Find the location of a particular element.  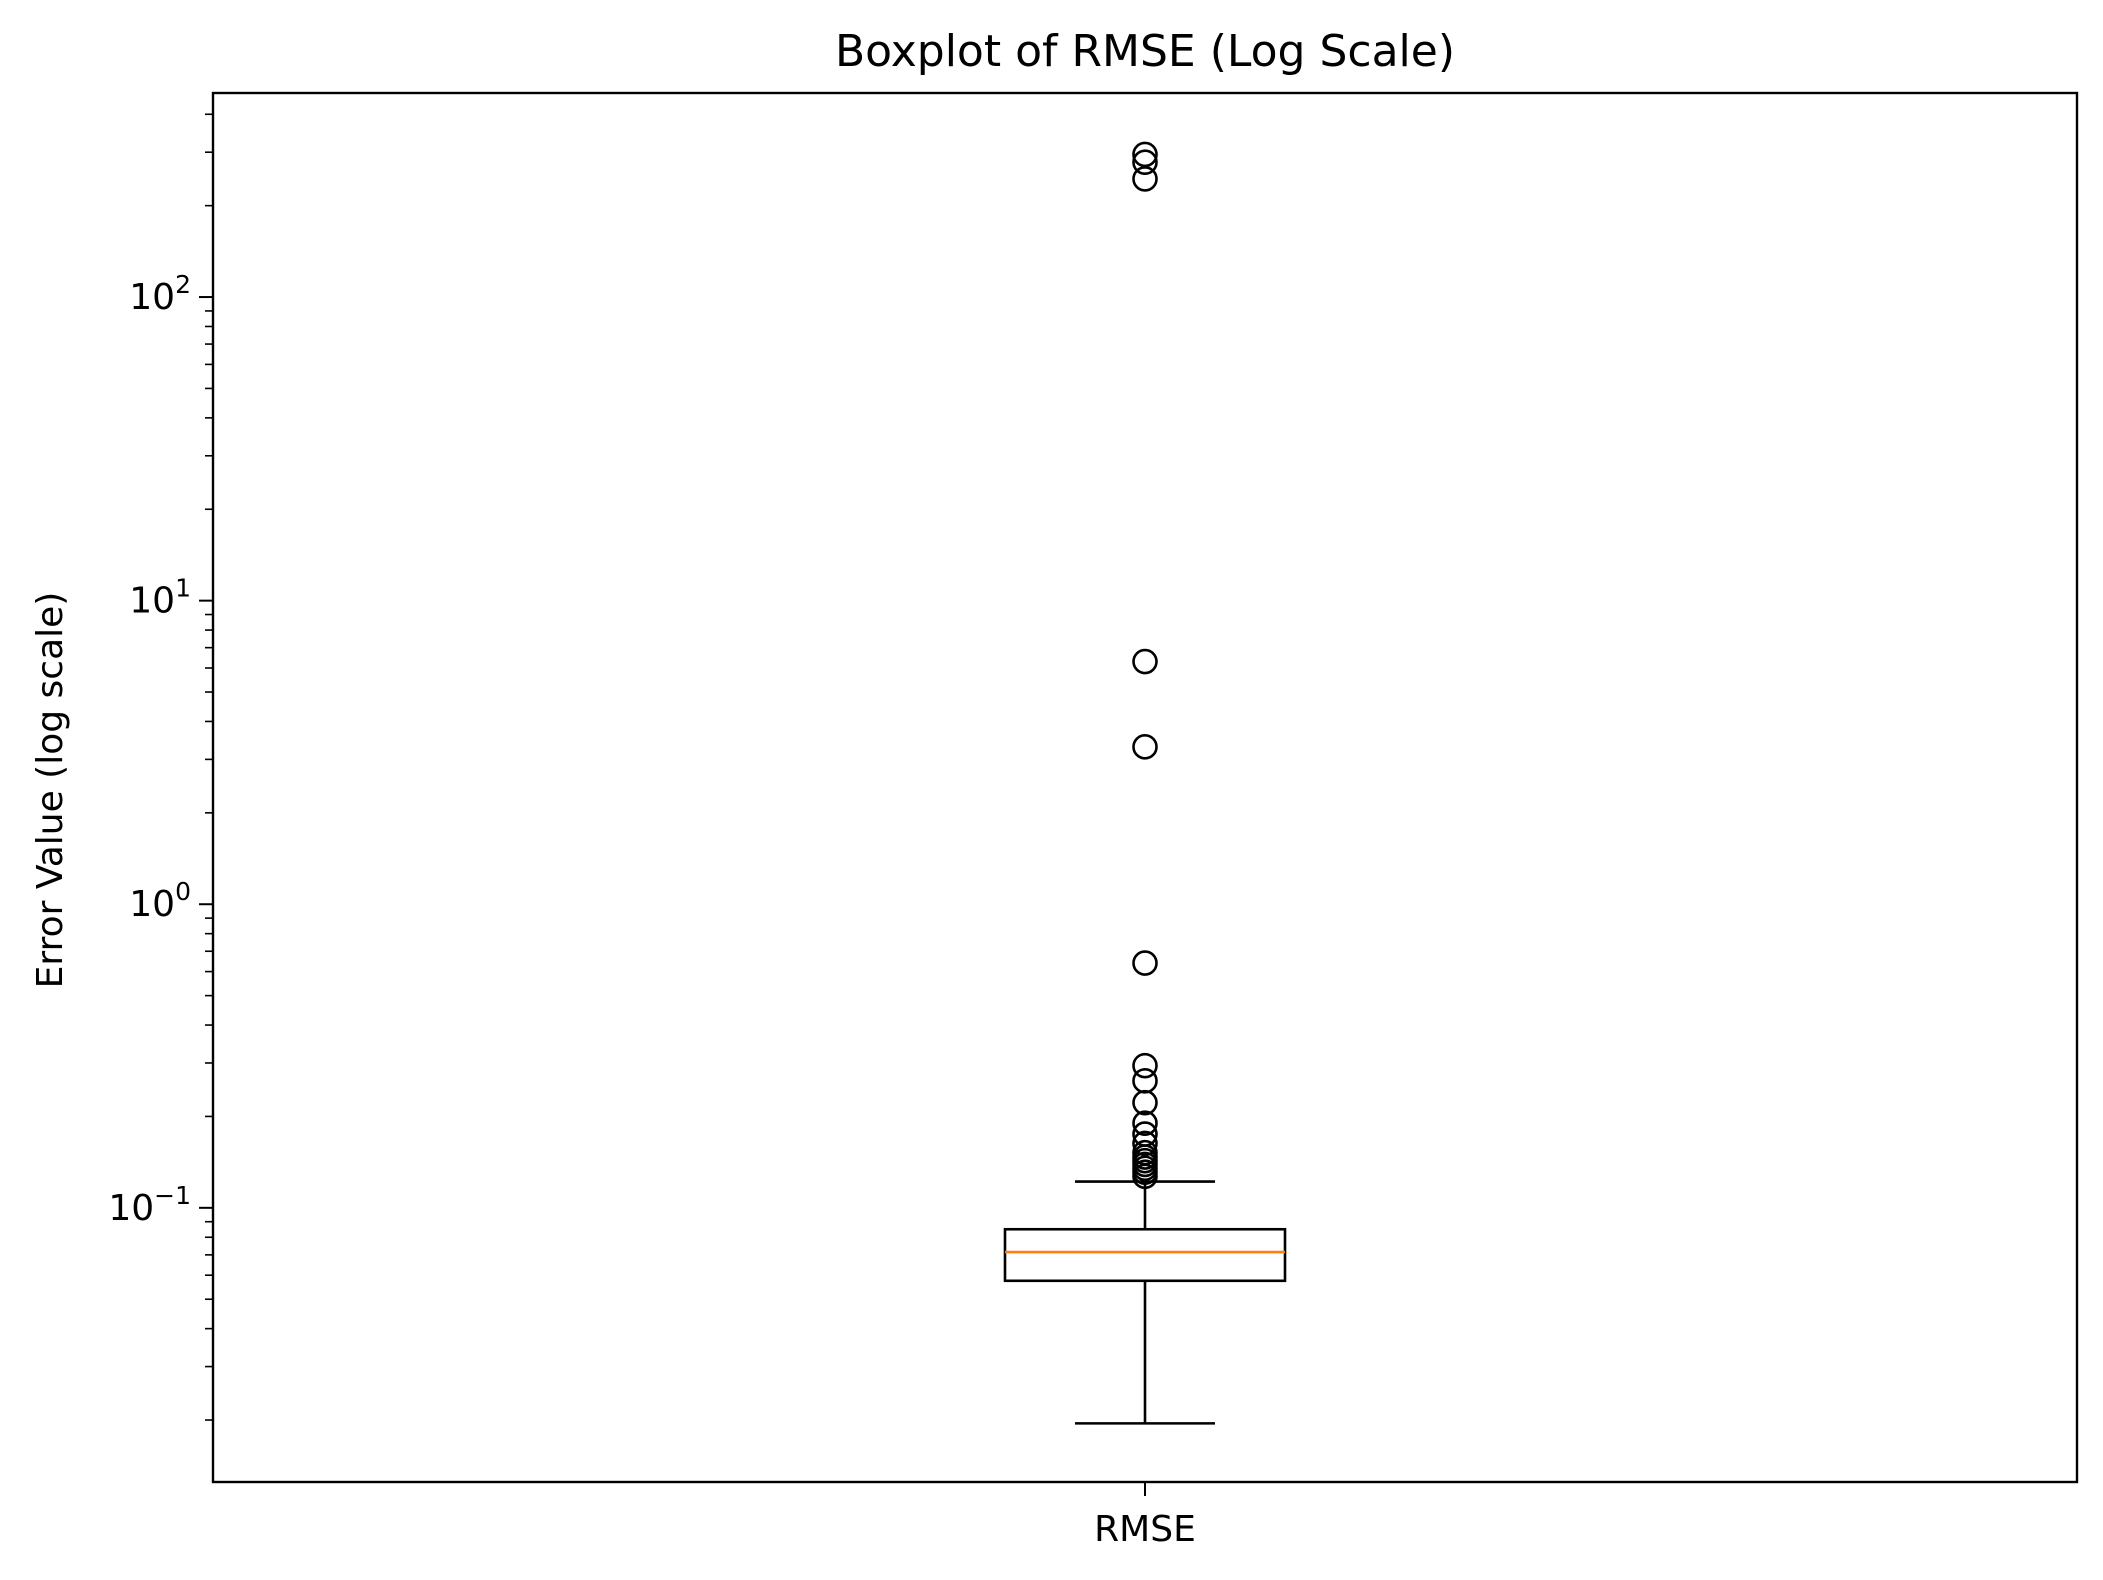

y-tick-label: 10⁰ is located at coordinates (160, 901).